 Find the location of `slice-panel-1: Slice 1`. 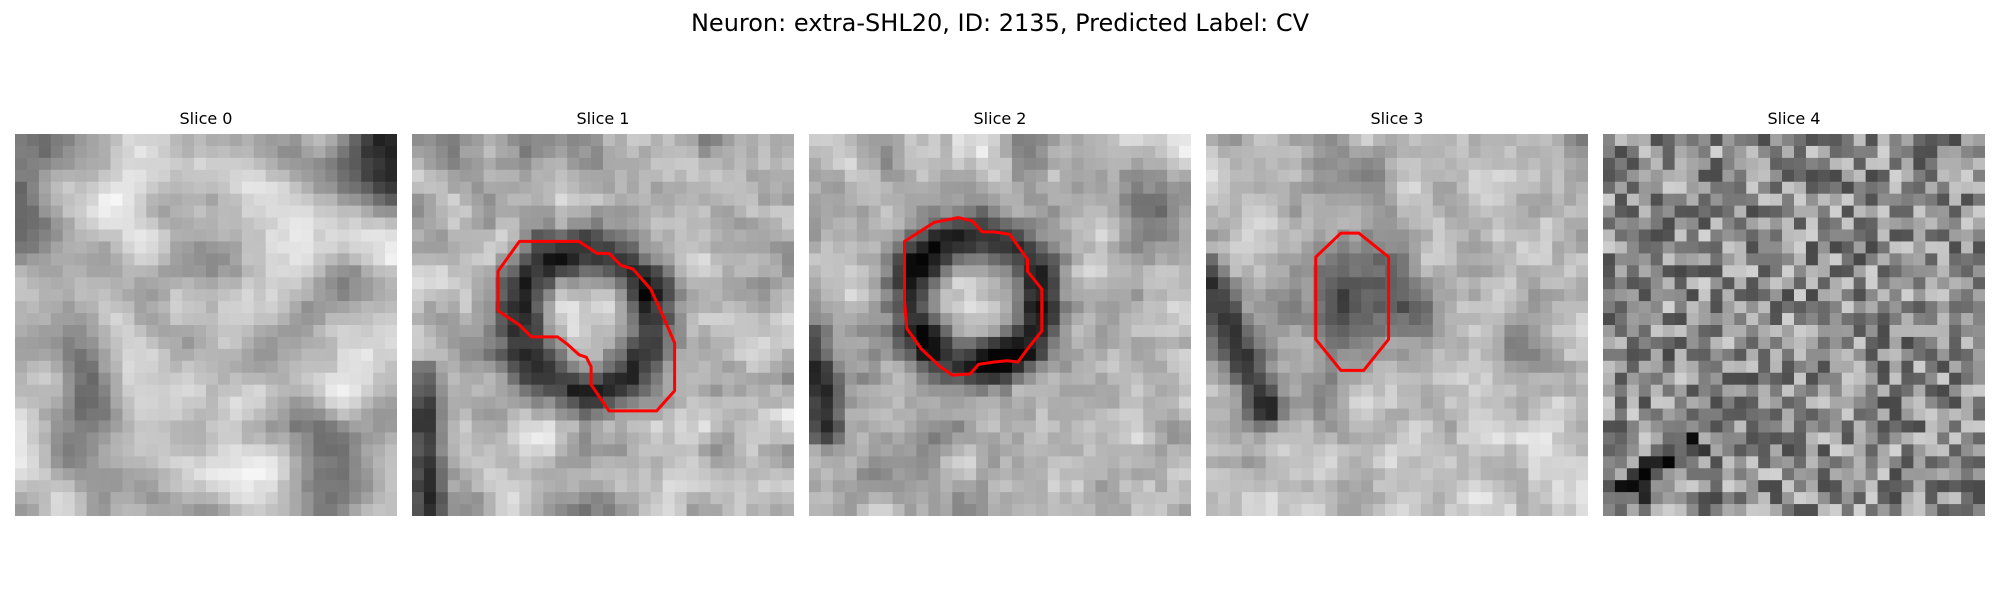

slice-panel-1: Slice 1 is located at coordinates (603, 312).